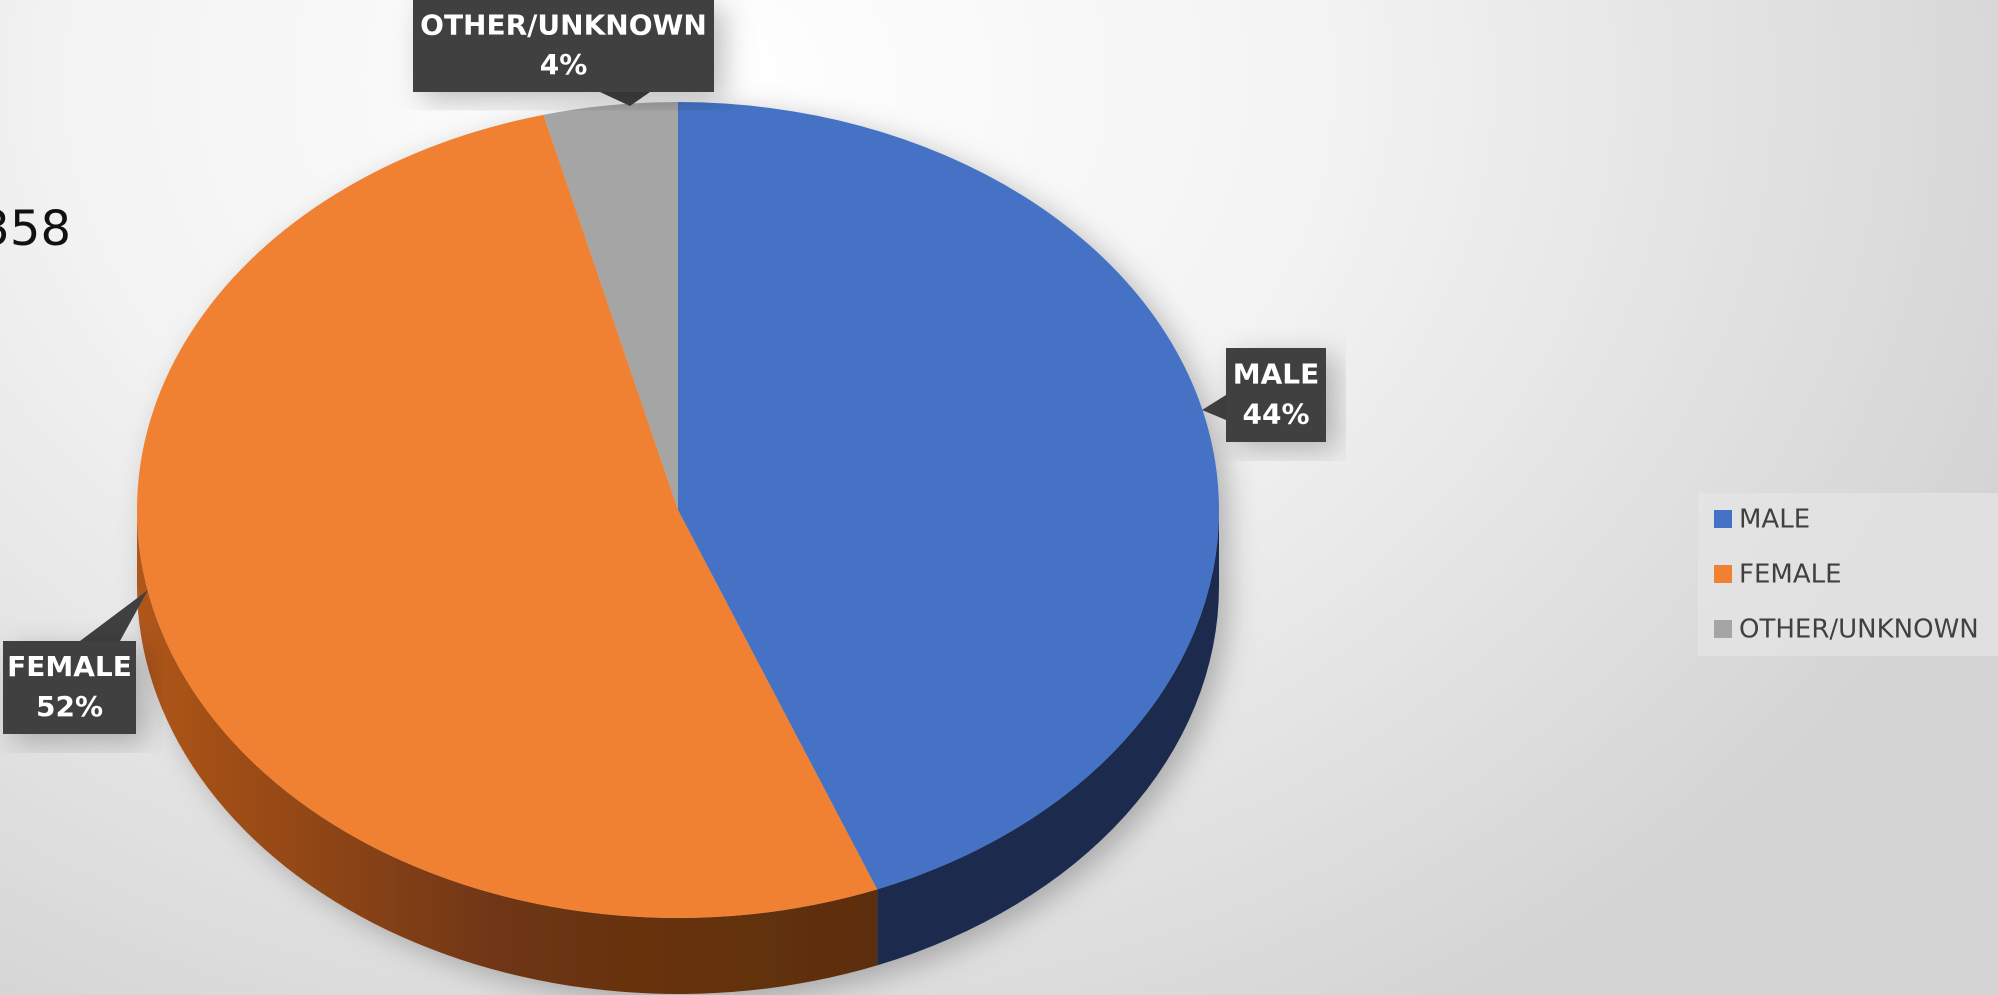 Image resolution: width=1998 pixels, height=995 pixels. Describe the element at coordinates (564, 64) in the screenshot. I see `label-value: 4%` at that location.